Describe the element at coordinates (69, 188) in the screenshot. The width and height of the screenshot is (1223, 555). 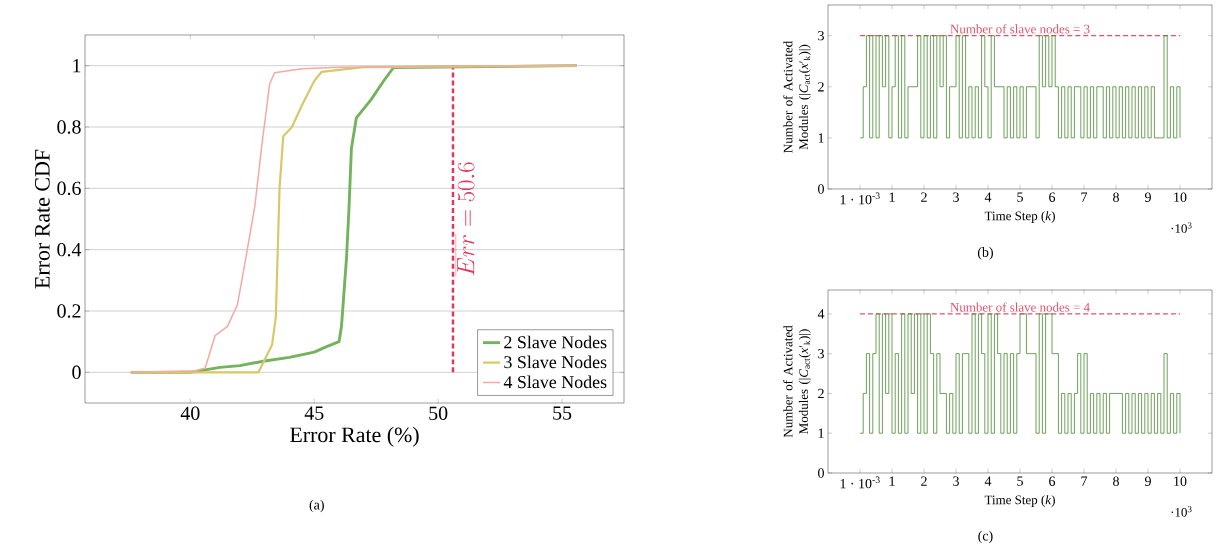
I see `y-tick-label: 0.6` at that location.